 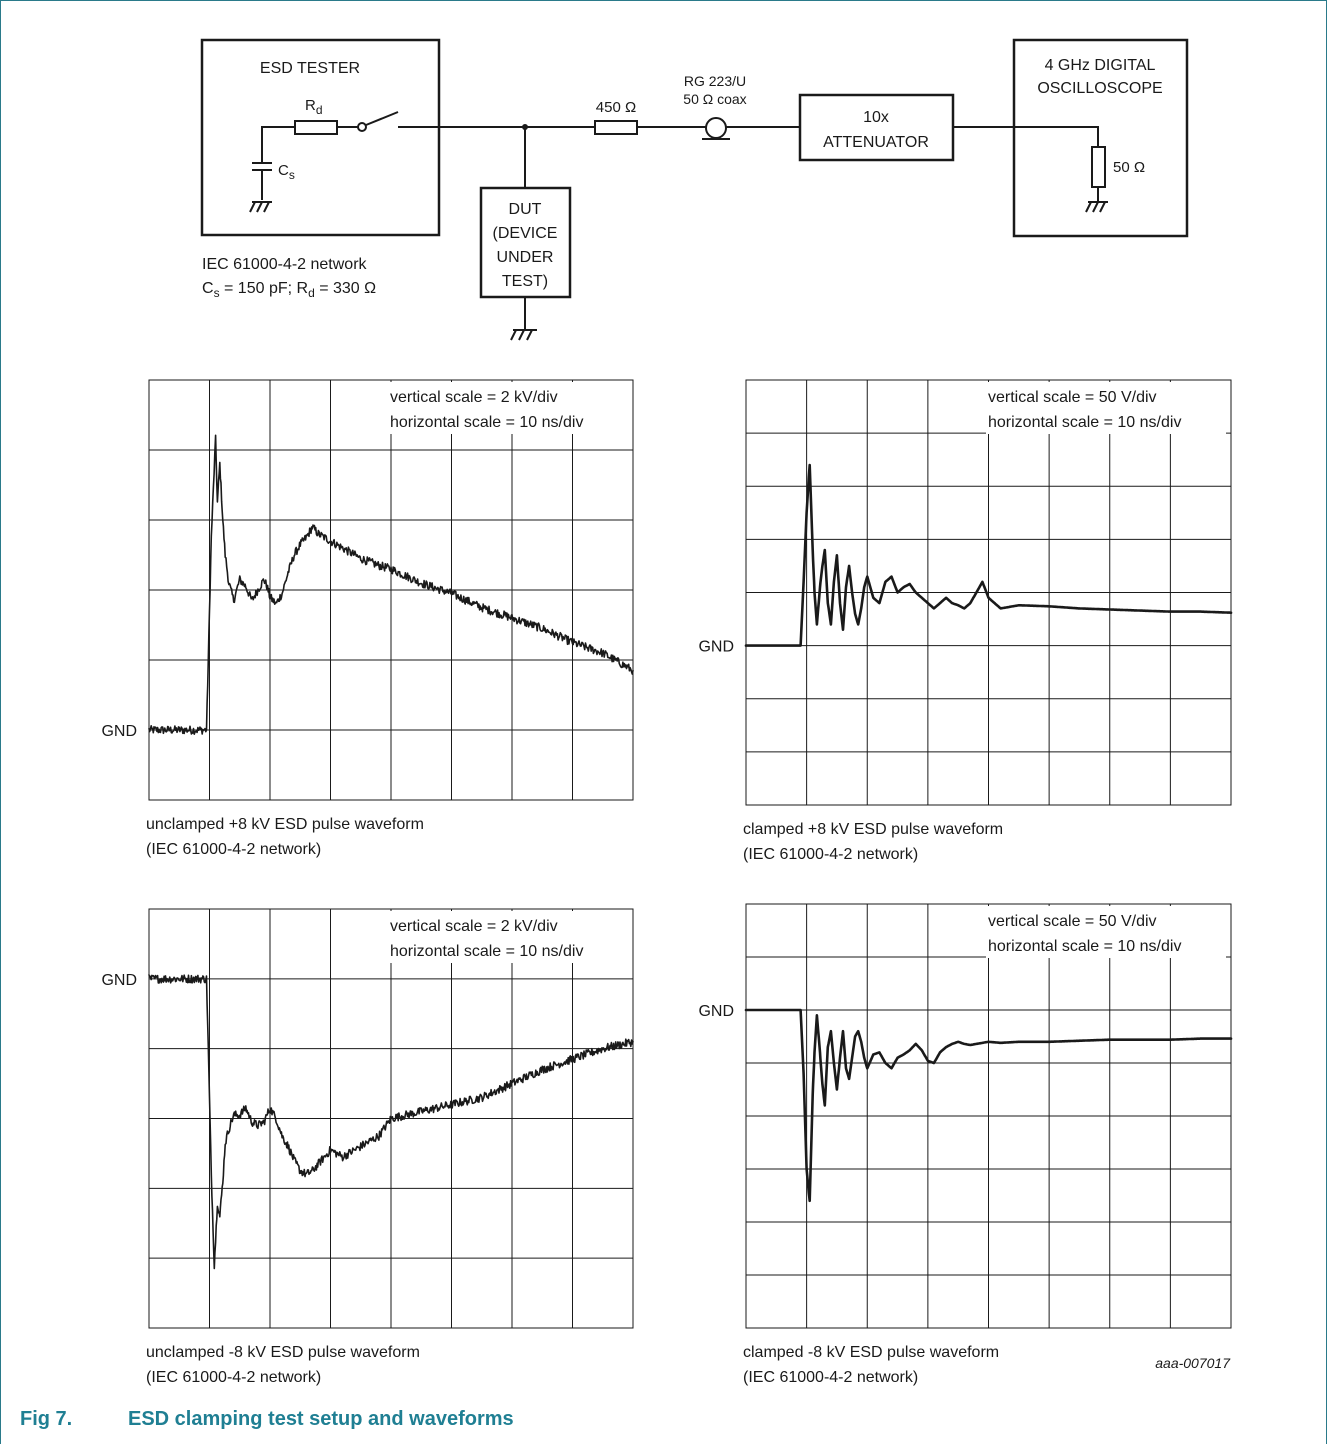 What do you see at coordinates (316, 127) in the screenshot?
I see `rd-resistor` at bounding box center [316, 127].